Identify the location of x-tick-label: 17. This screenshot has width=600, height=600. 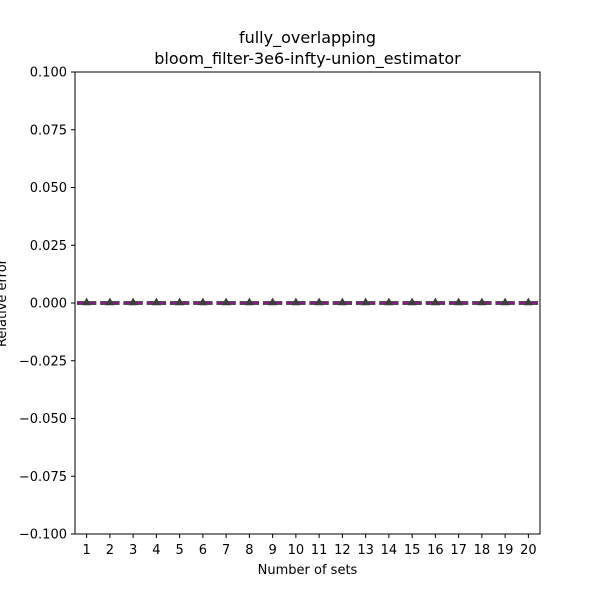
(458, 550).